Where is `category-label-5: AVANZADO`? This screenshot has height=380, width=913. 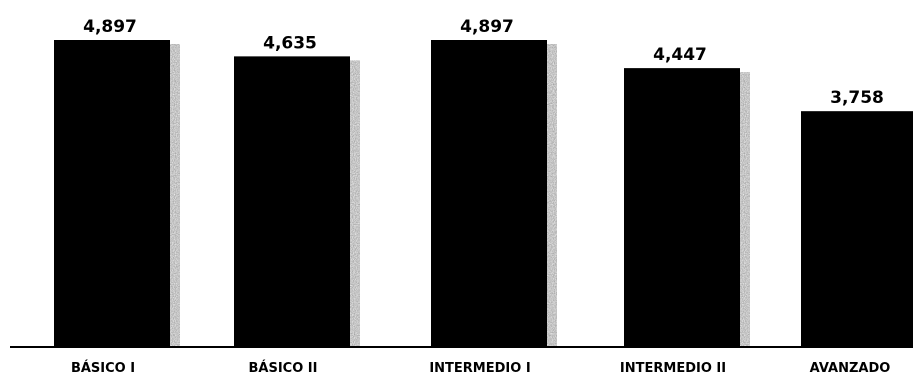
category-label-5: AVANZADO is located at coordinates (850, 368).